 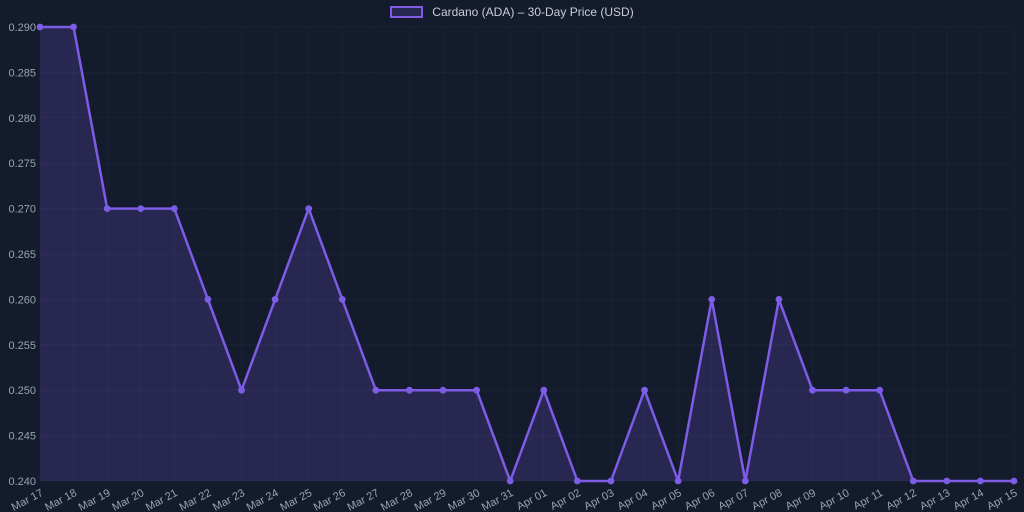 What do you see at coordinates (666, 499) in the screenshot?
I see `x-tick-label: Apr 05` at bounding box center [666, 499].